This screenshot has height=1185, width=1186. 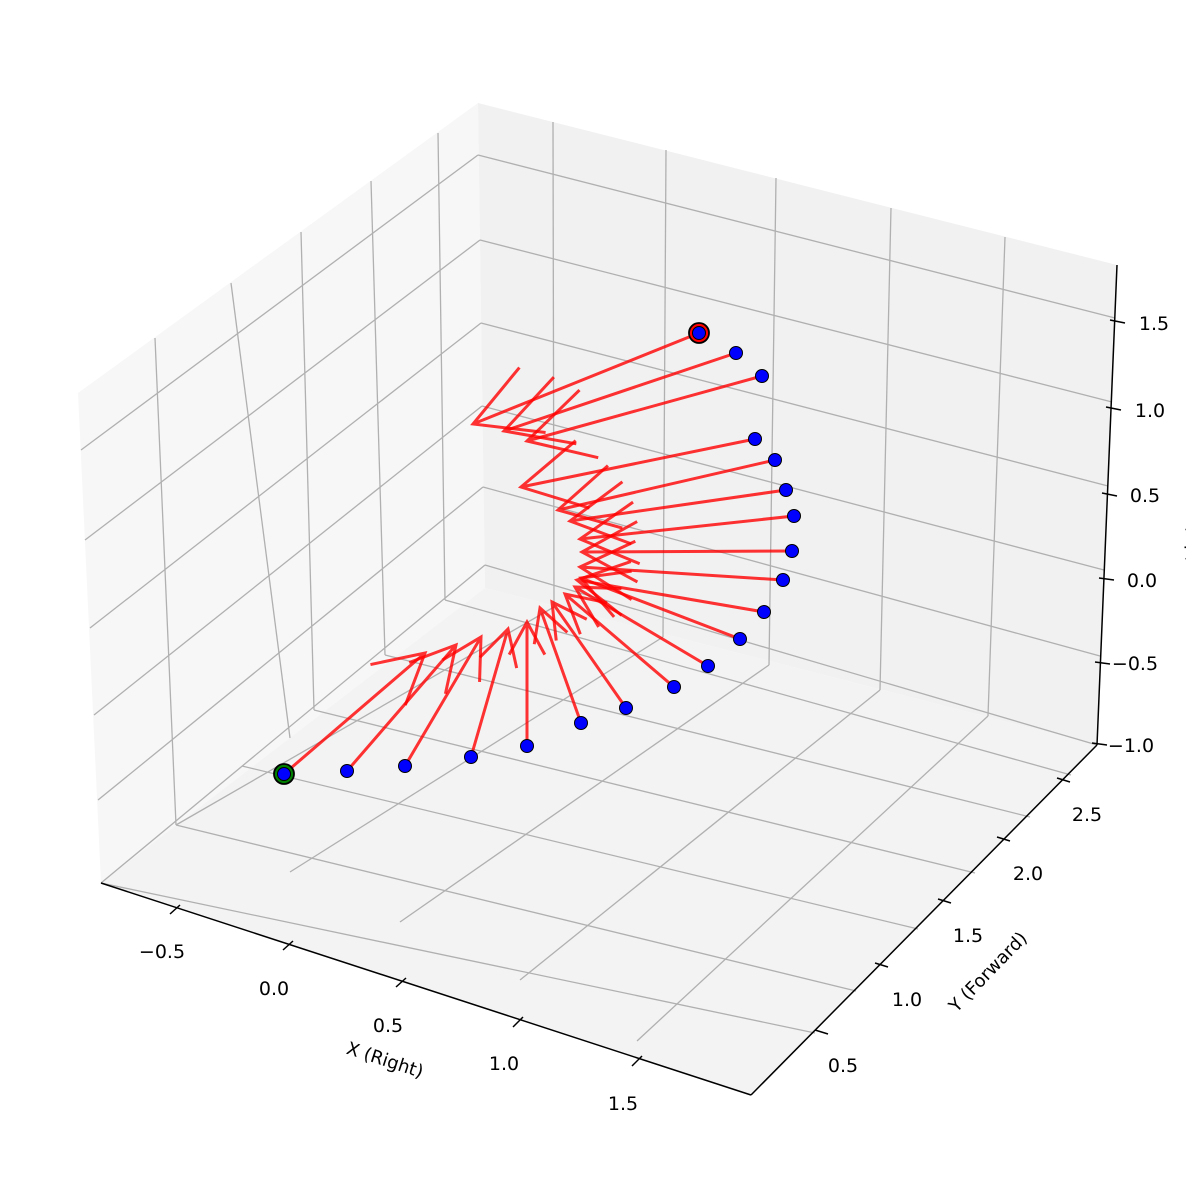 What do you see at coordinates (426, 989) in the screenshot?
I see `x-axis-line` at bounding box center [426, 989].